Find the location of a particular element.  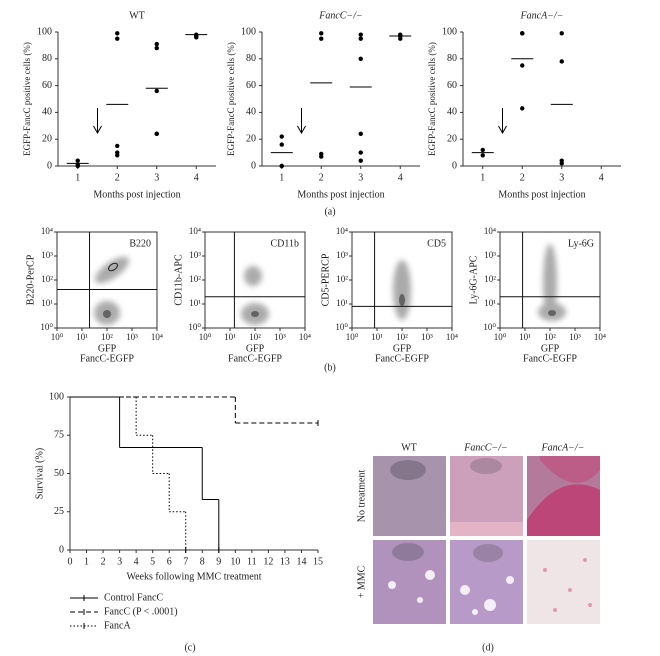

x-tick-label: 3 is located at coordinates (561, 177).